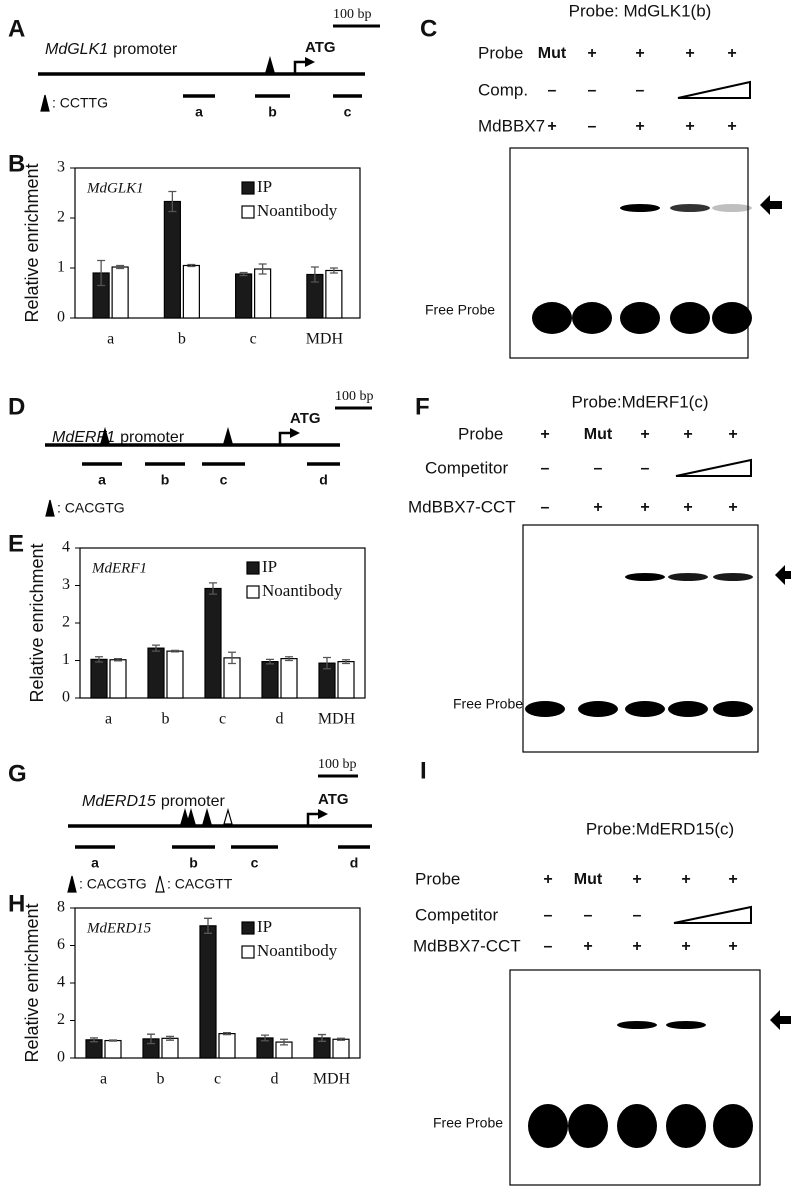 Image resolution: width=791 pixels, height=1189 pixels. Describe the element at coordinates (182, 339) in the screenshot. I see `x-tick-label: b` at that location.